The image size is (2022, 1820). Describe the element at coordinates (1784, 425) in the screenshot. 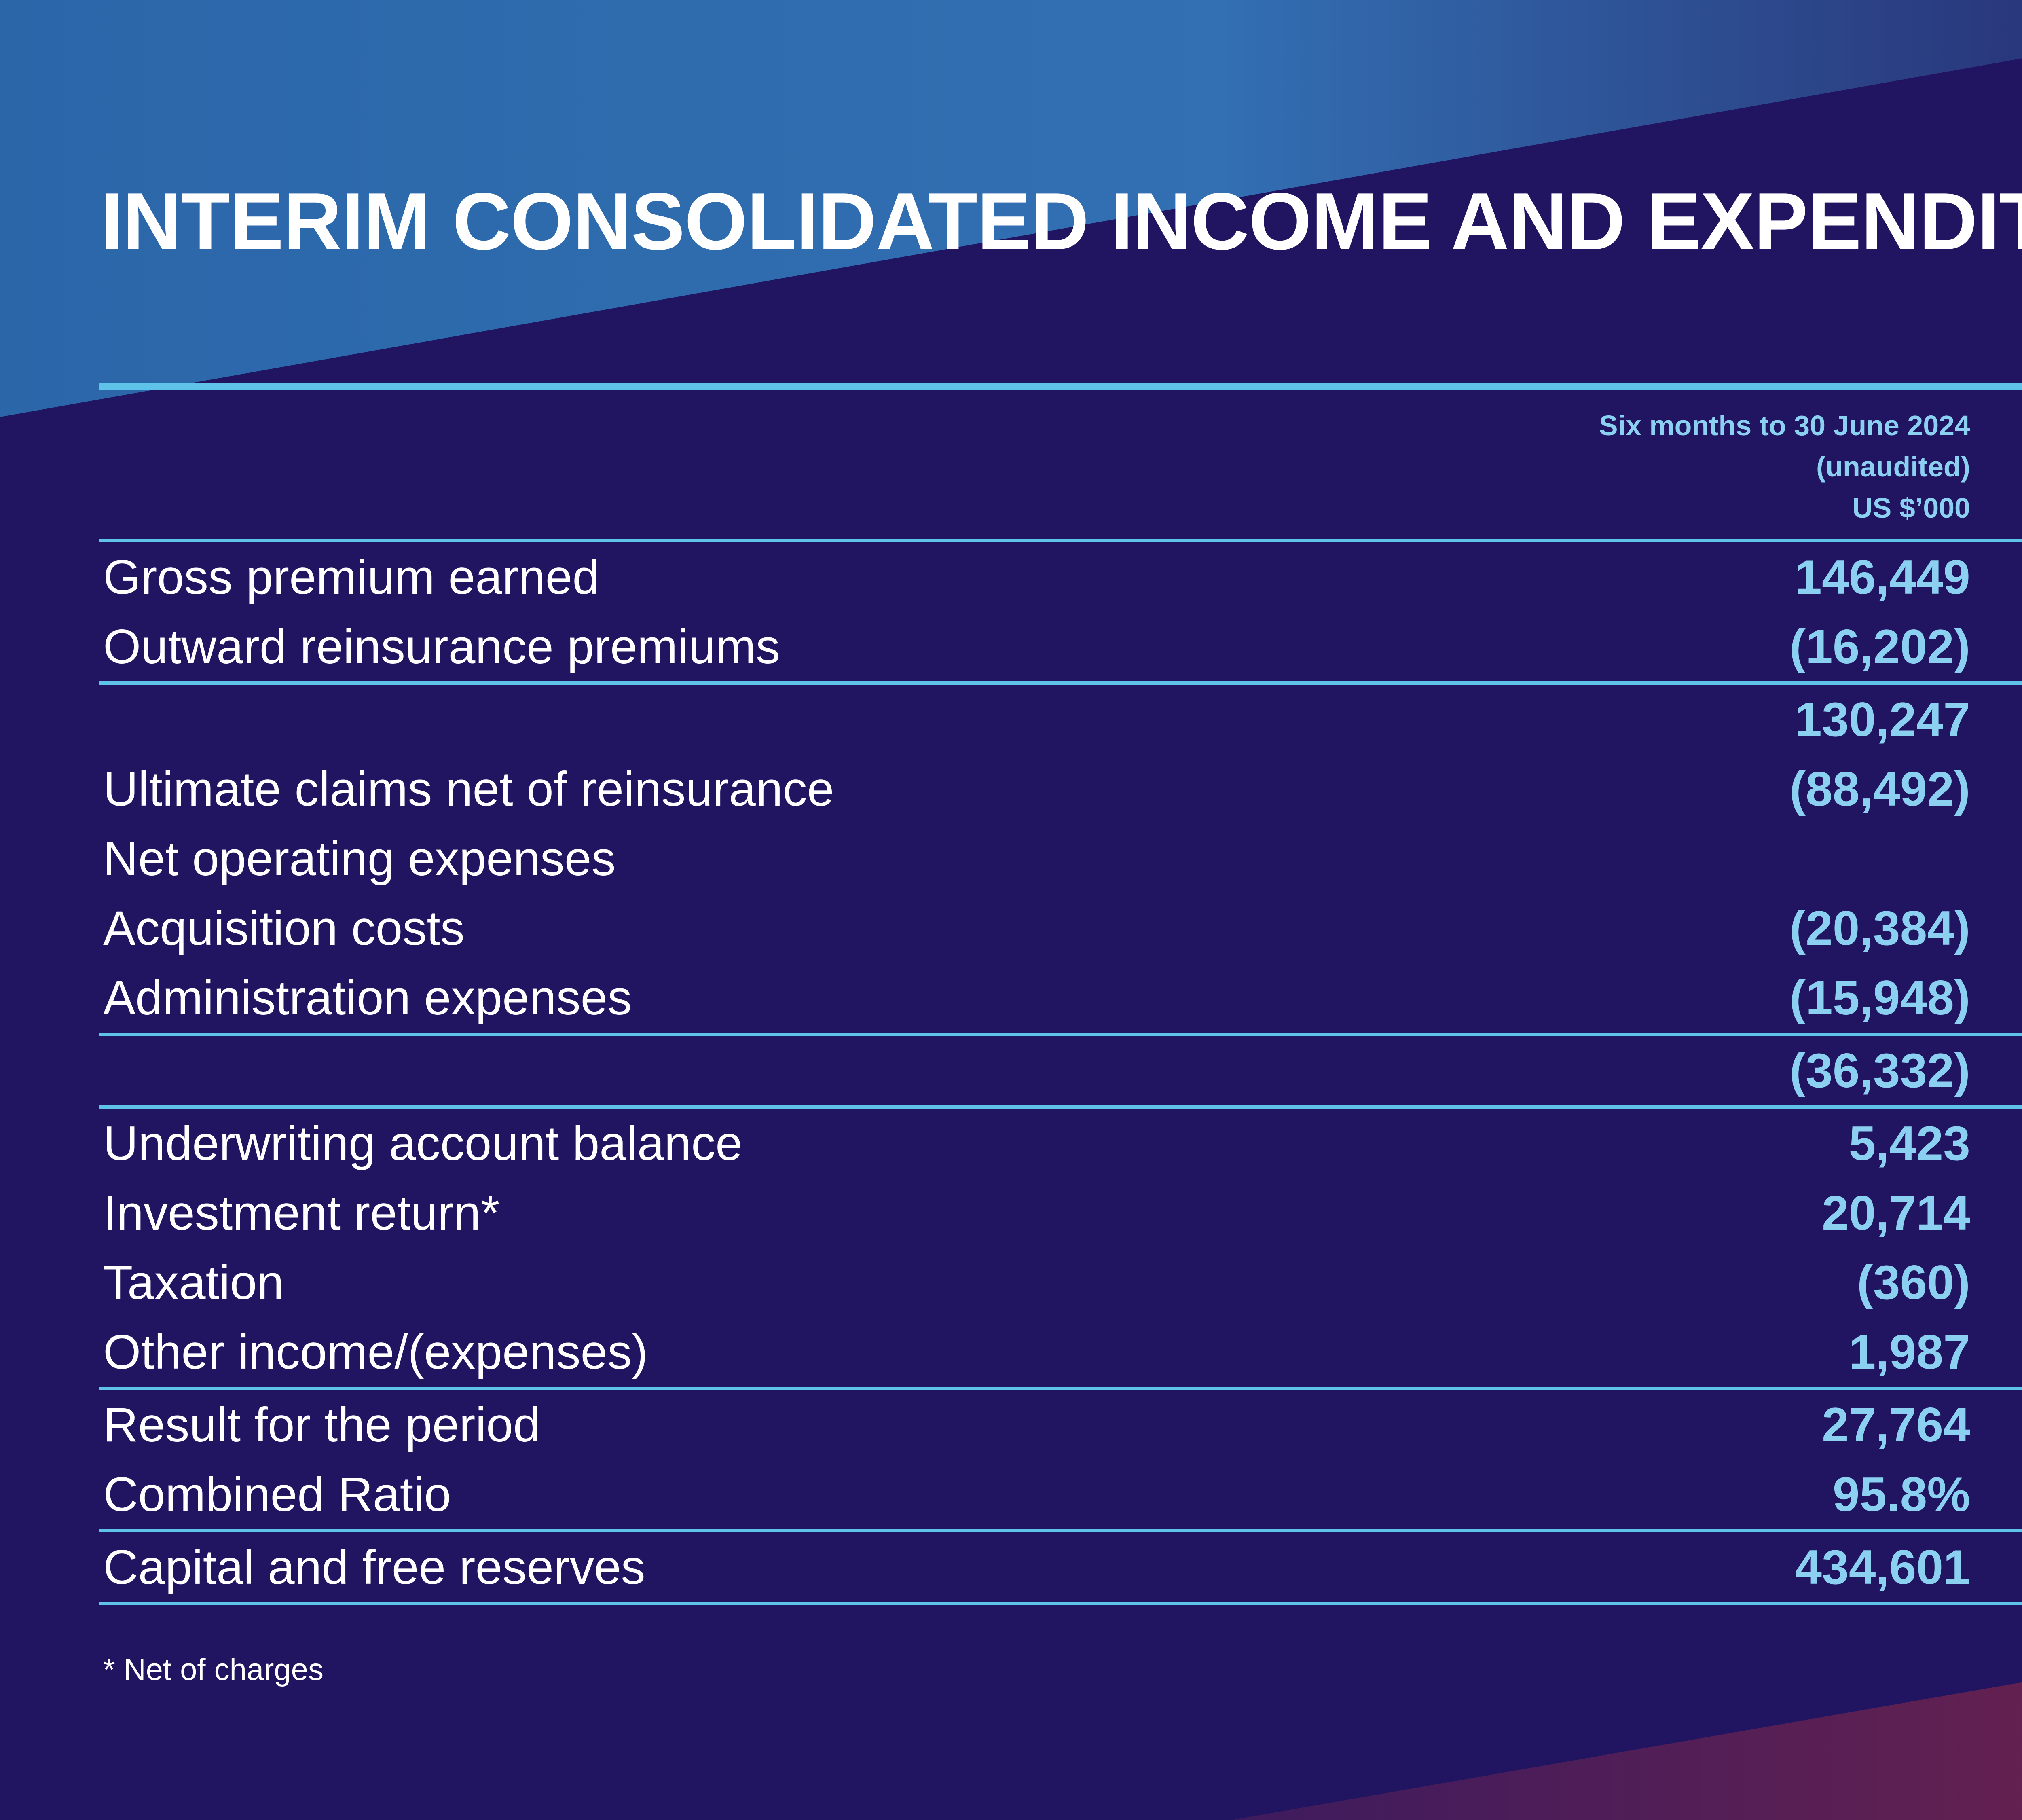

I see `header-line: Six months to 30 June 2024` at that location.